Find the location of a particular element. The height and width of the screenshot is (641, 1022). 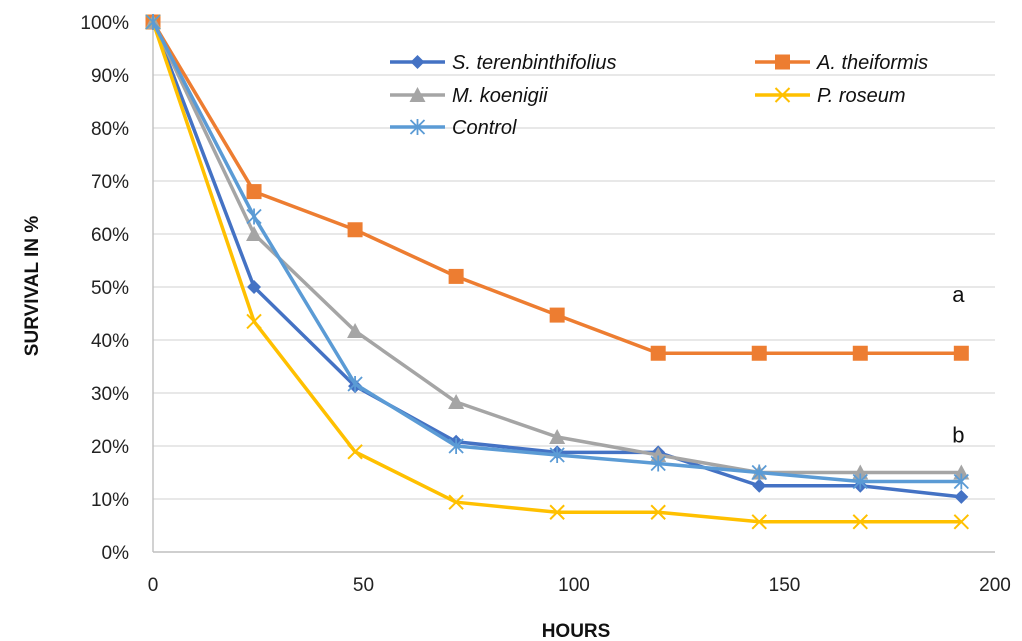

y-tick-label: 40% is located at coordinates (110, 341).